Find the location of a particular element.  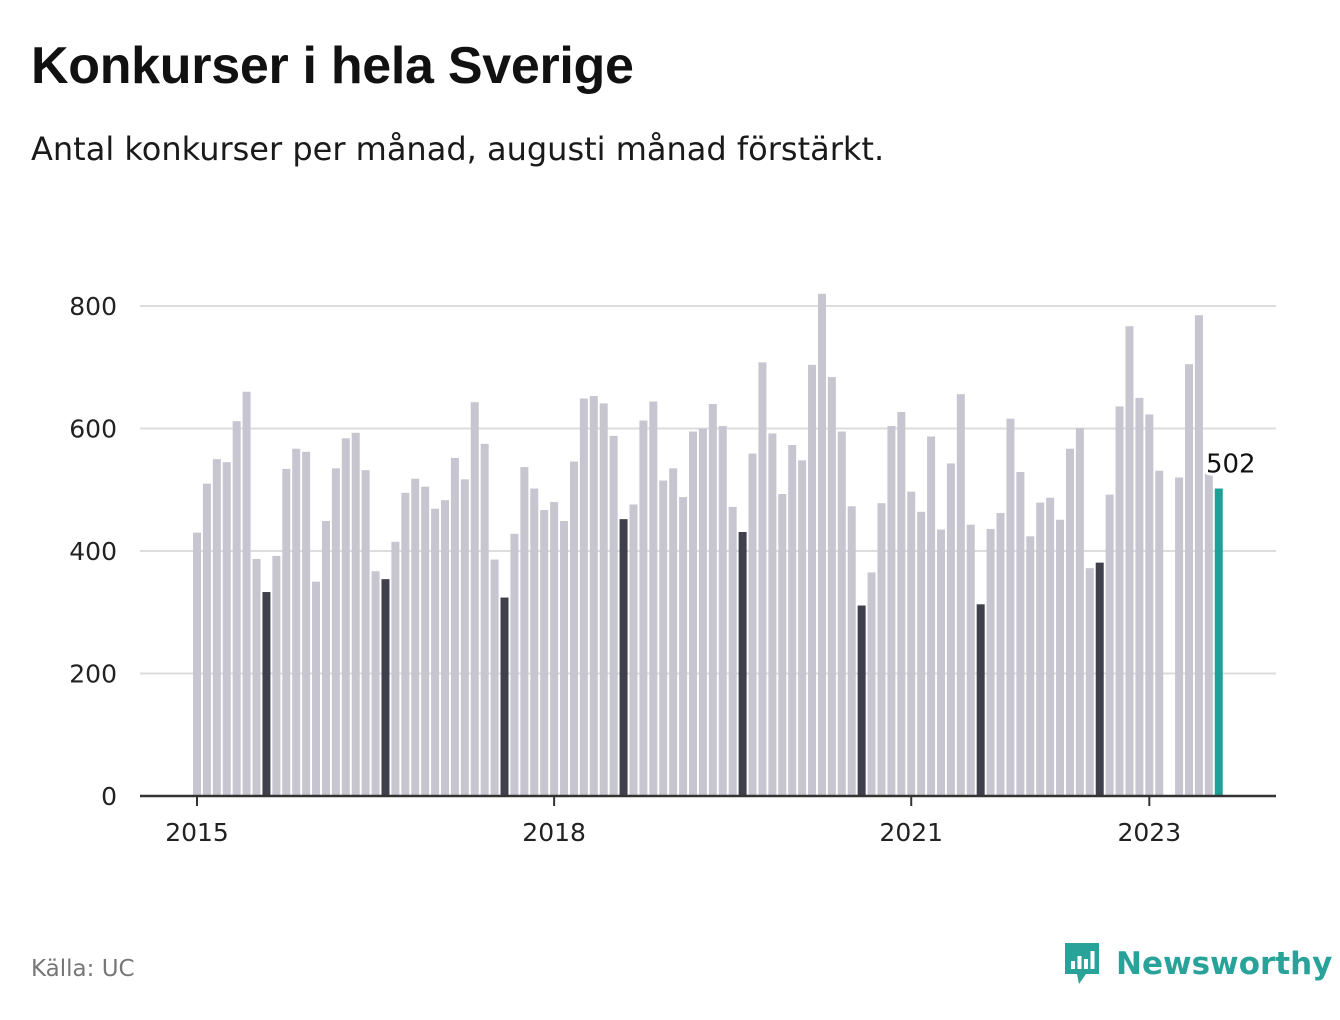

y-tick-label: 400 is located at coordinates (93, 551).